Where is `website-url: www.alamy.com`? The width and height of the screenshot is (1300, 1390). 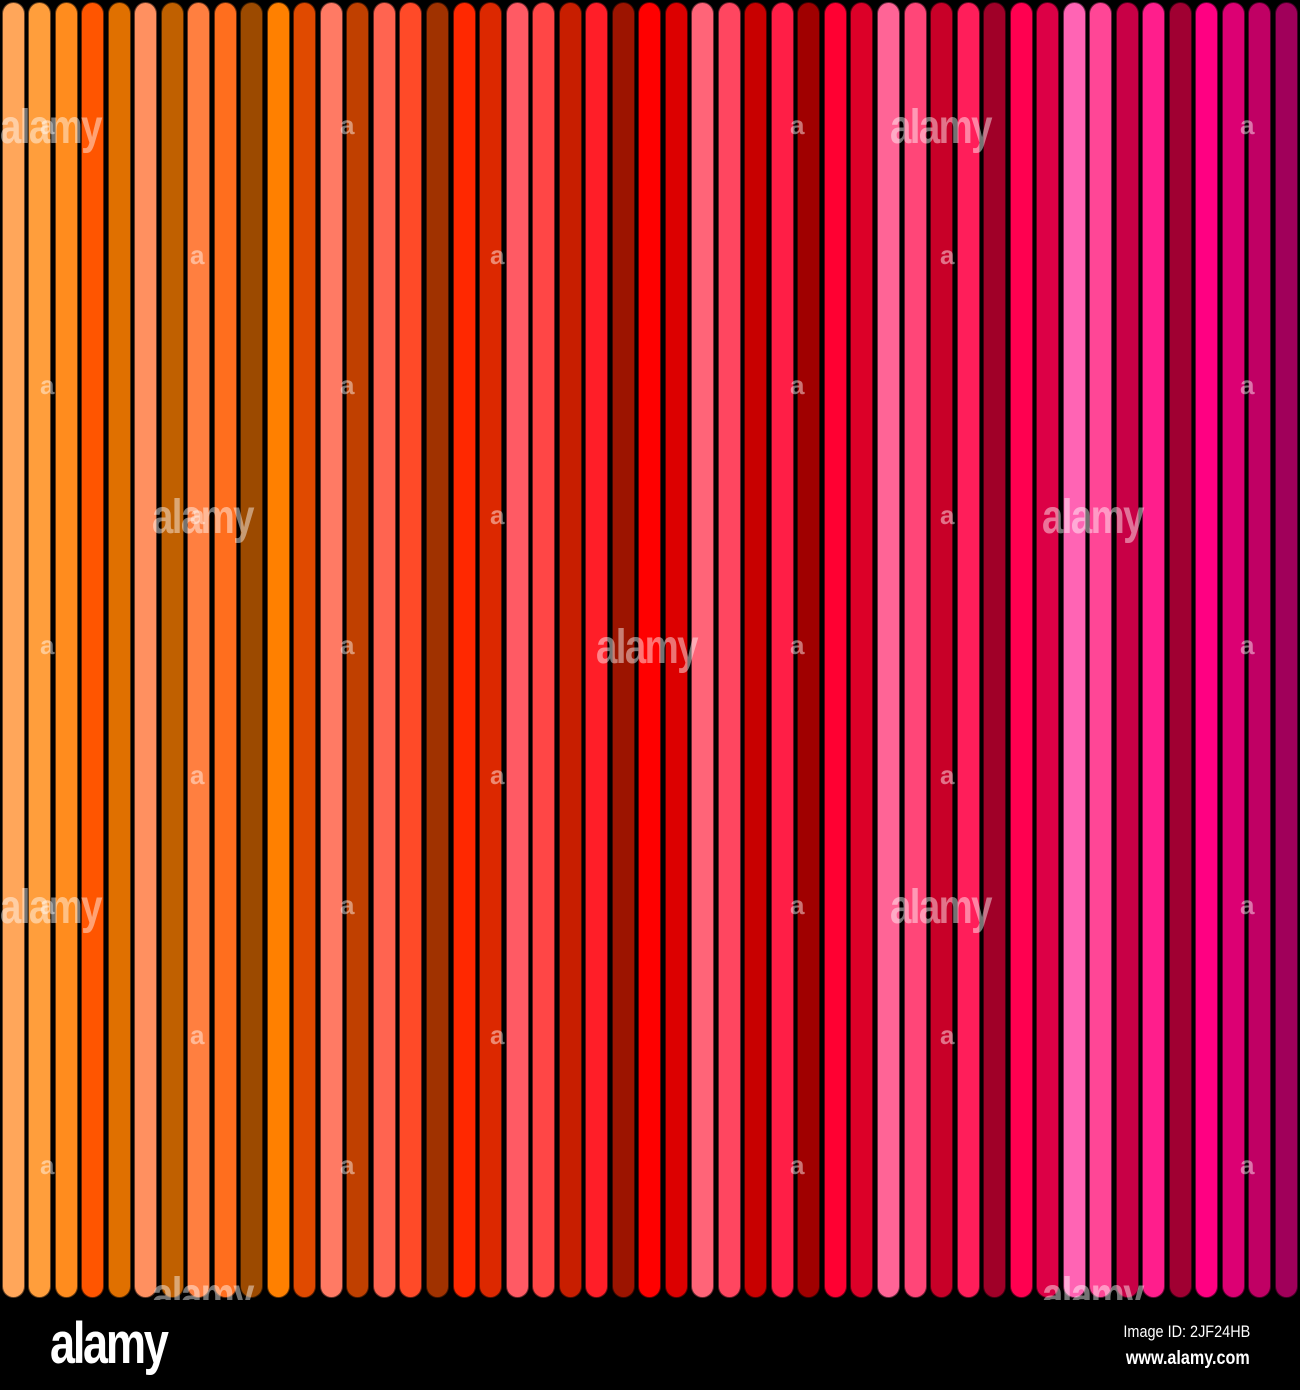 website-url: www.alamy.com is located at coordinates (1188, 1358).